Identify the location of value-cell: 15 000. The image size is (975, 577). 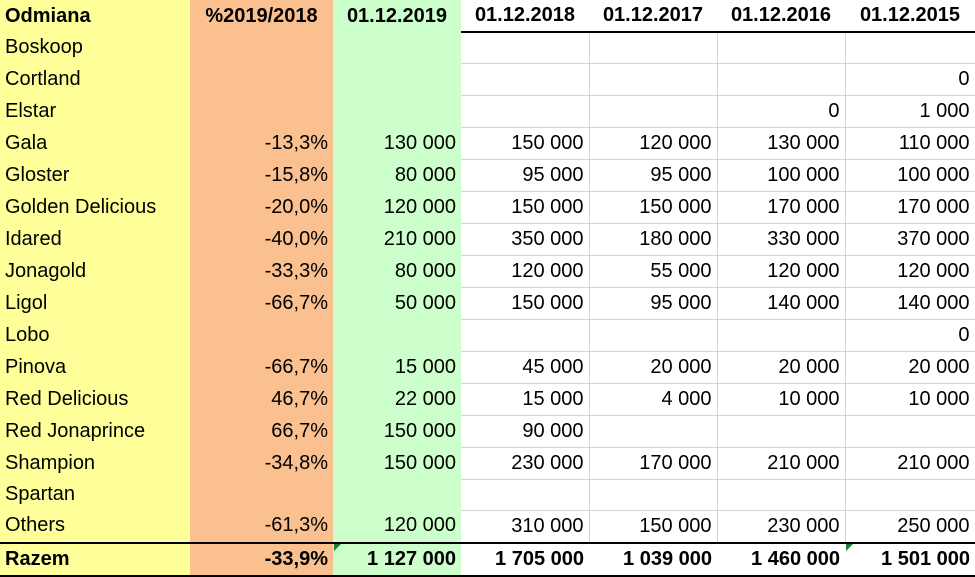
(397, 367).